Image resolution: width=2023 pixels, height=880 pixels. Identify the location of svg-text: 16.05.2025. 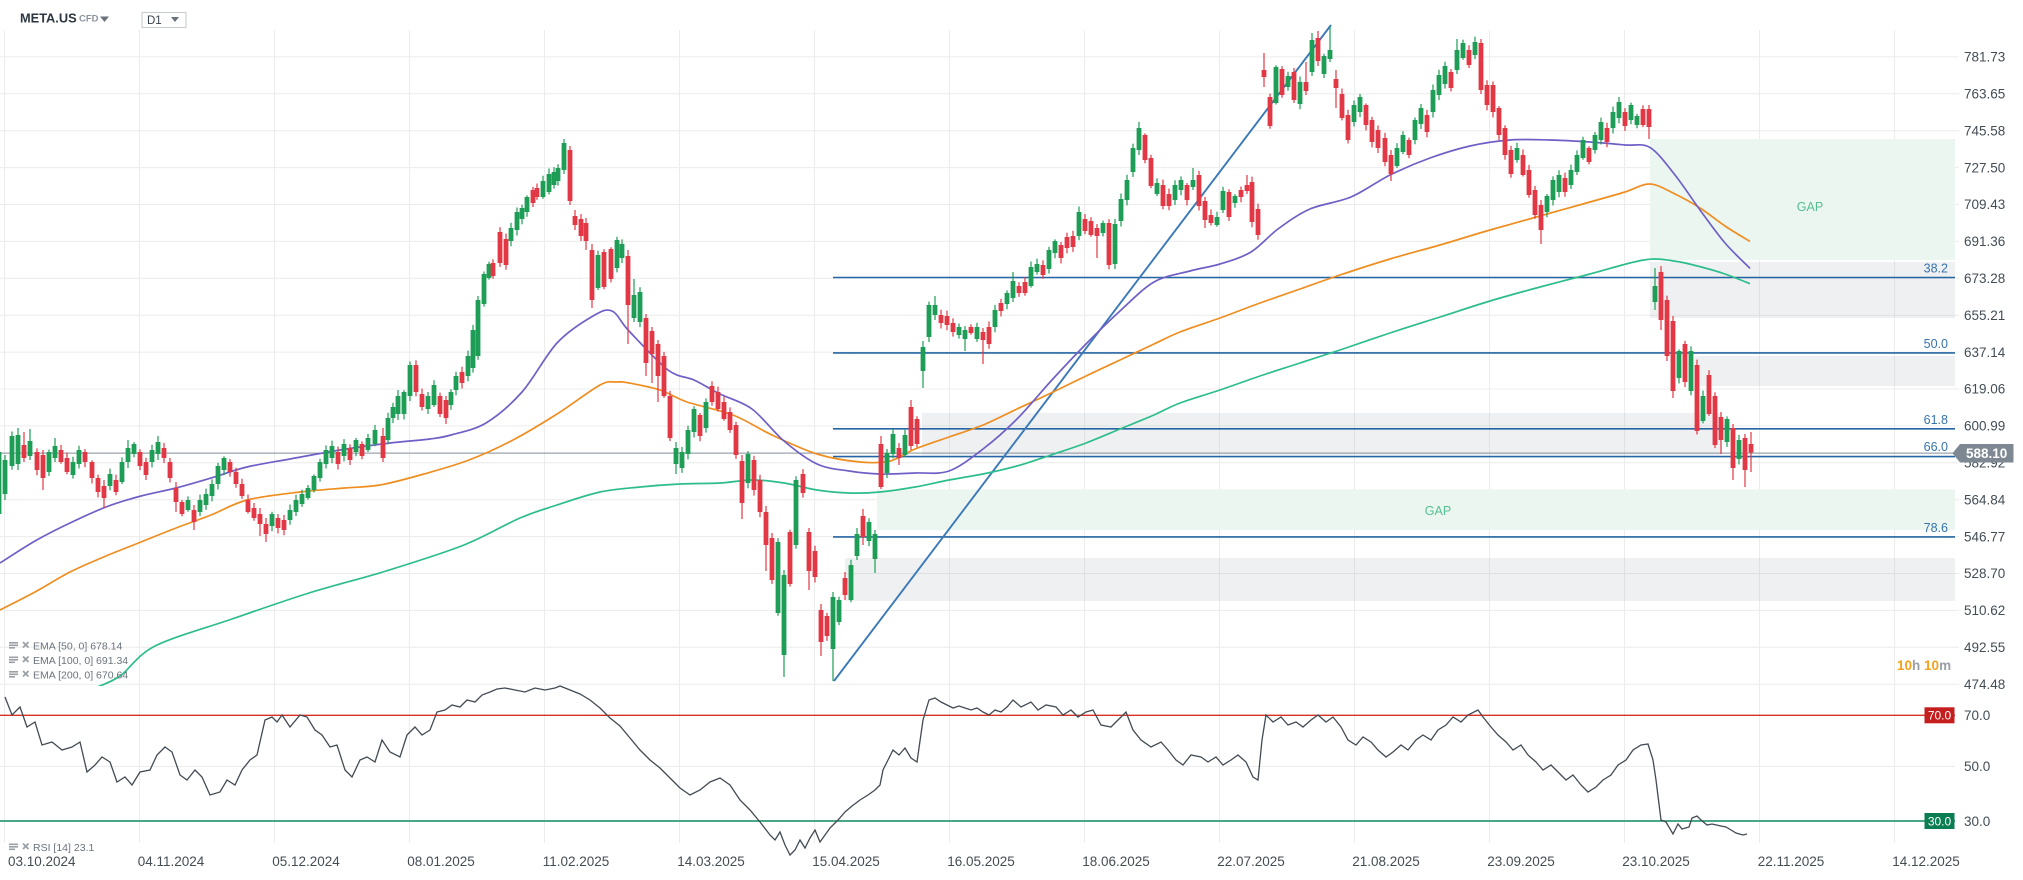
(981, 861).